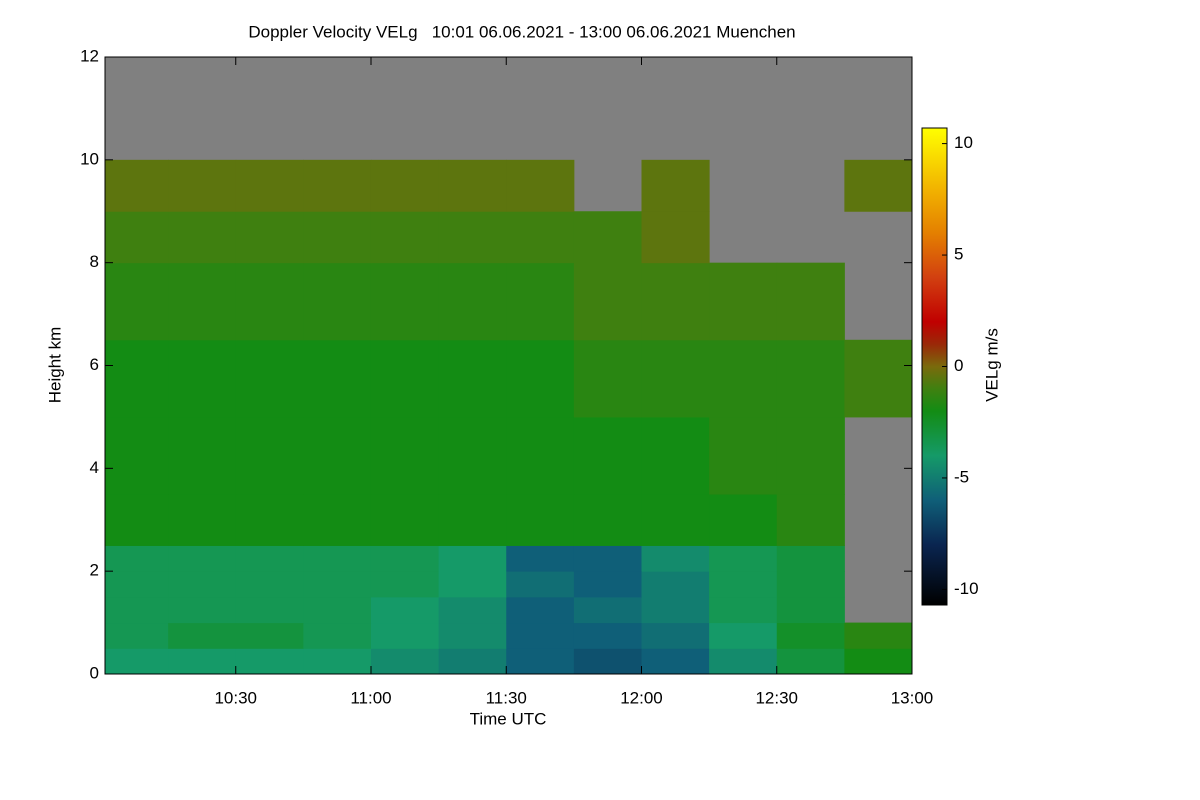 This screenshot has height=800, width=1200. What do you see at coordinates (966, 588) in the screenshot?
I see `colorbar-tick-label: -10` at bounding box center [966, 588].